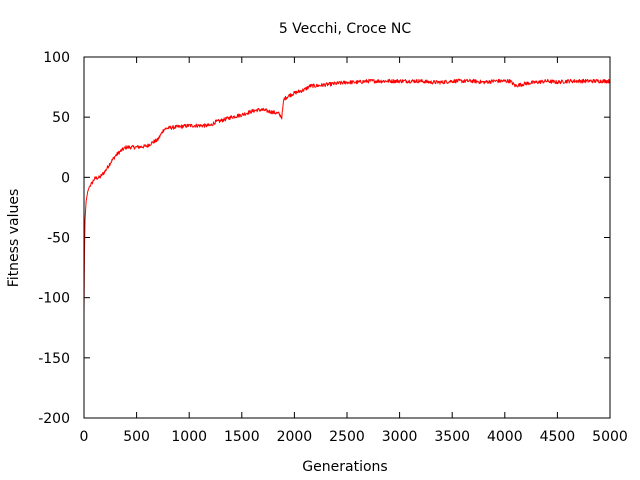 Image resolution: width=640 pixels, height=480 pixels. What do you see at coordinates (610, 437) in the screenshot?
I see `x-tick-label: 5000` at bounding box center [610, 437].